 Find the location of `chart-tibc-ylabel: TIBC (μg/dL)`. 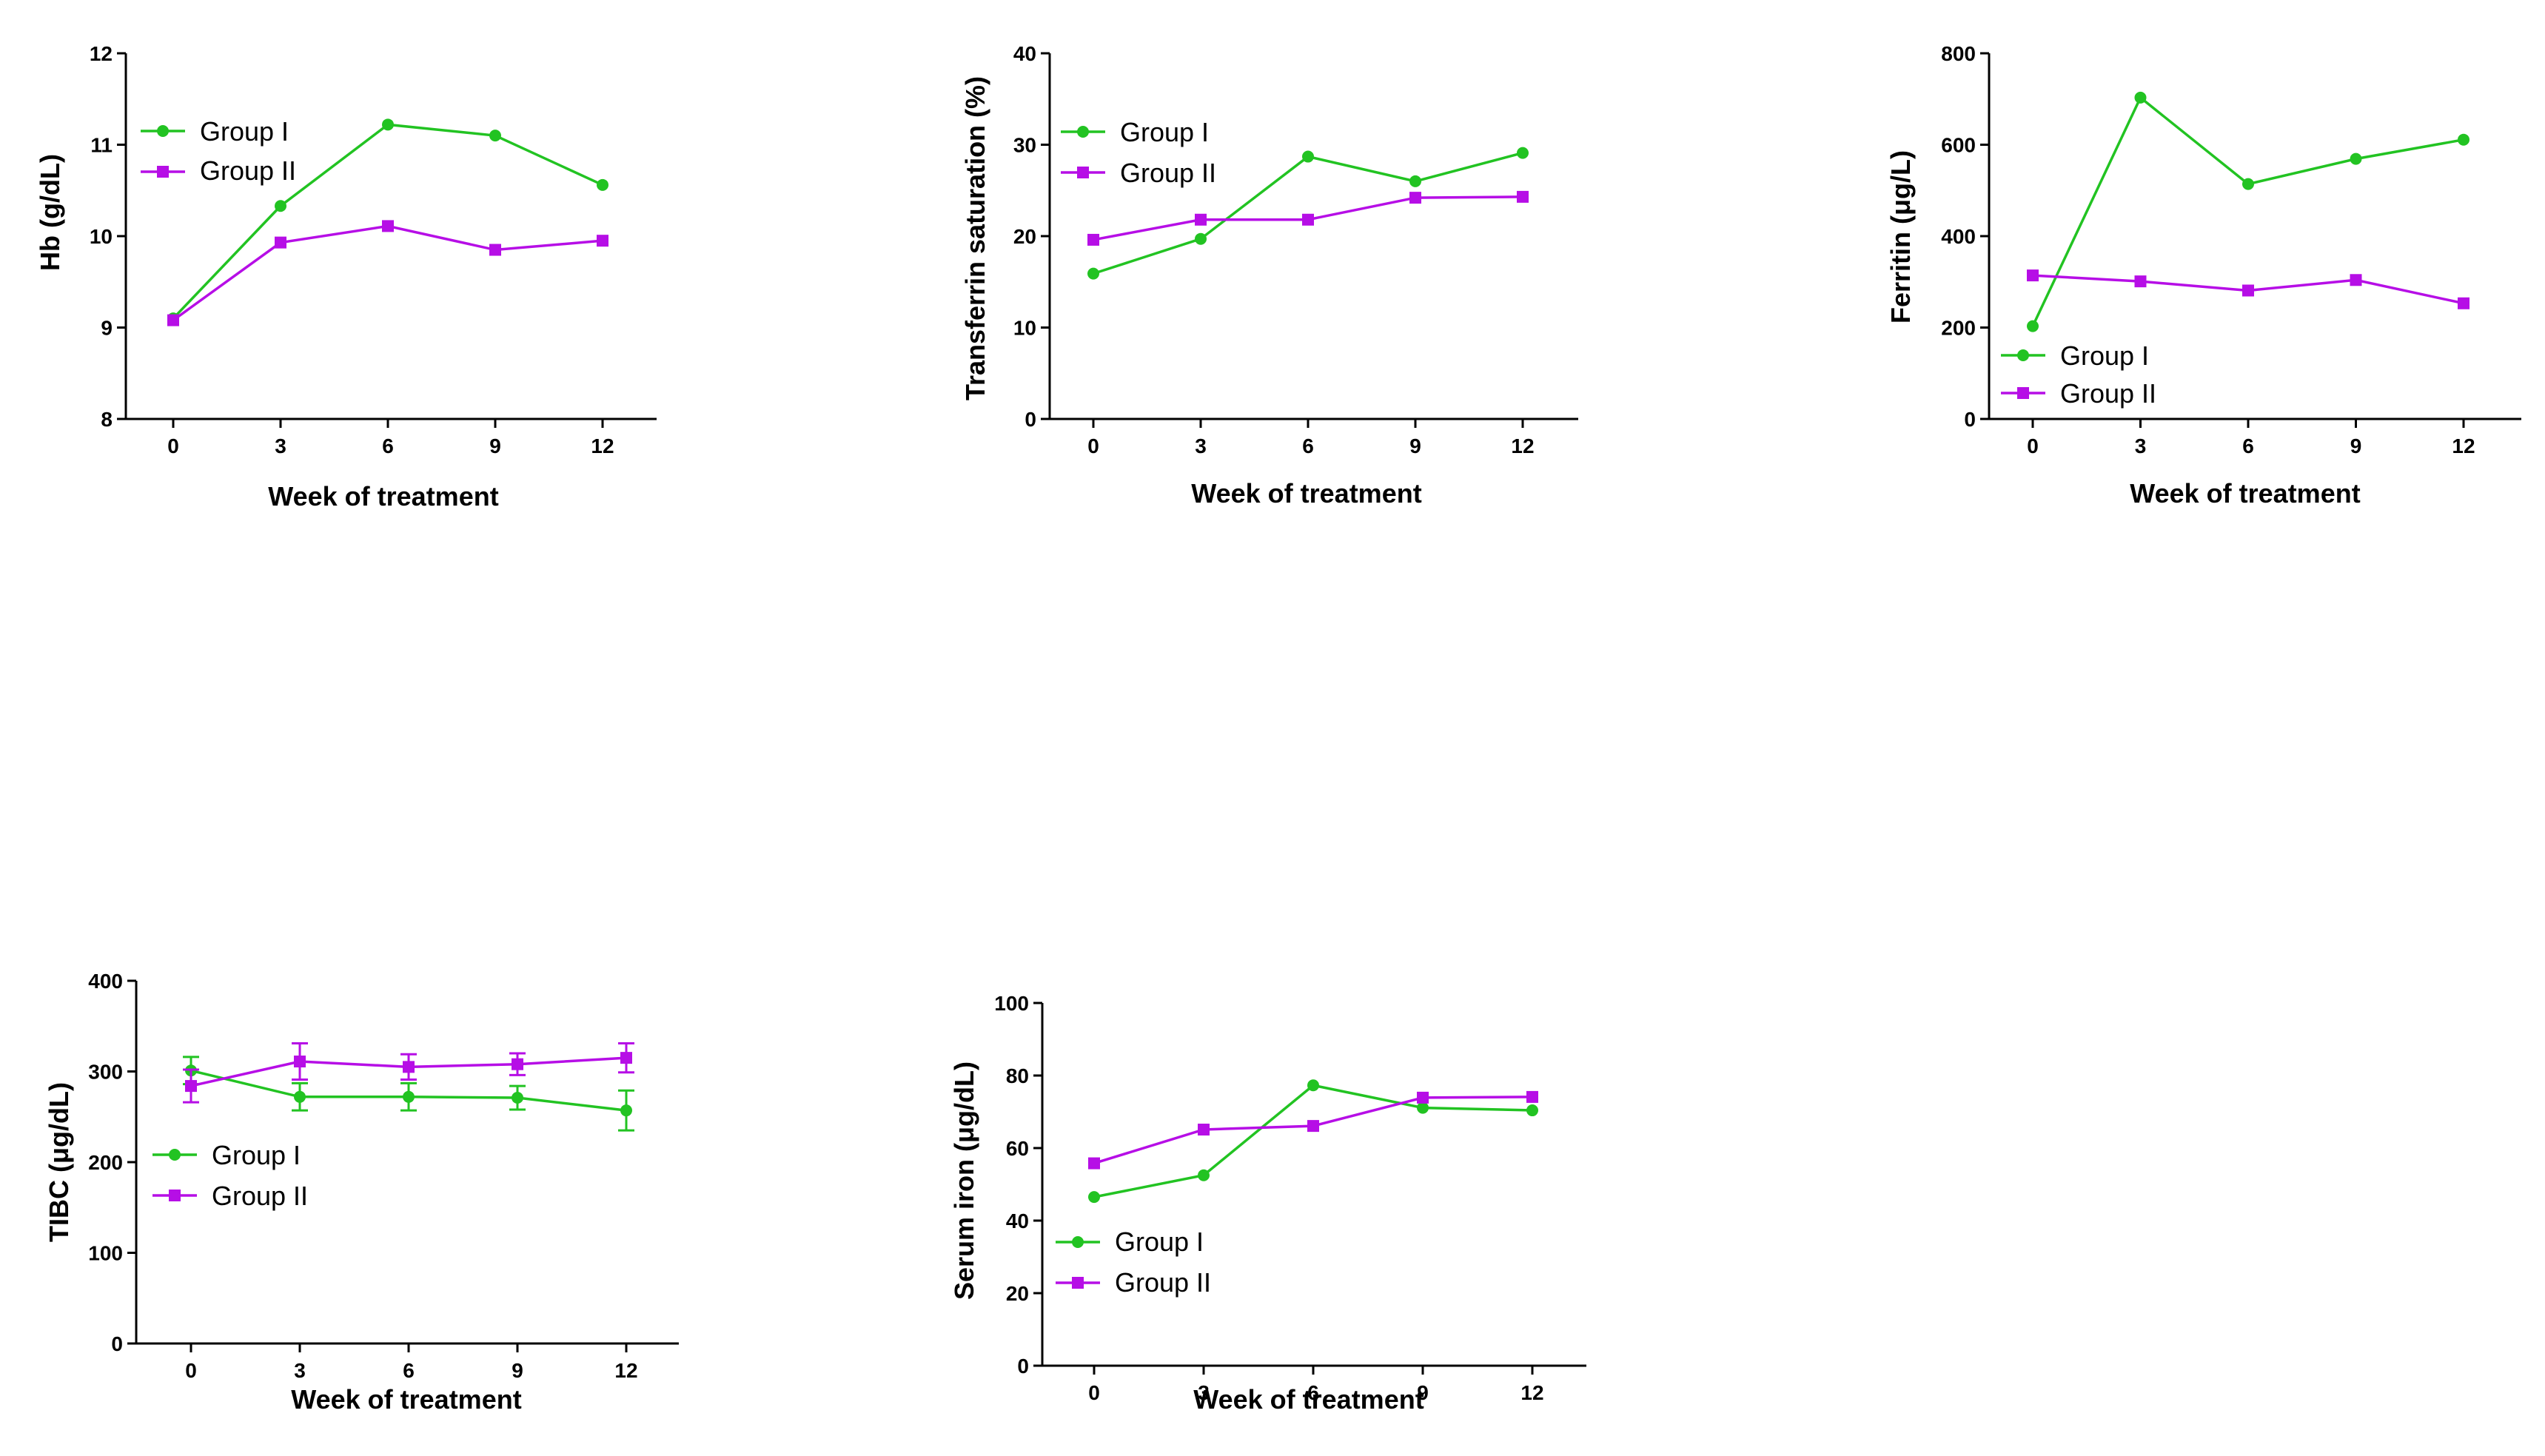

chart-tibc-ylabel: TIBC (μg/dL) is located at coordinates (59, 1162).